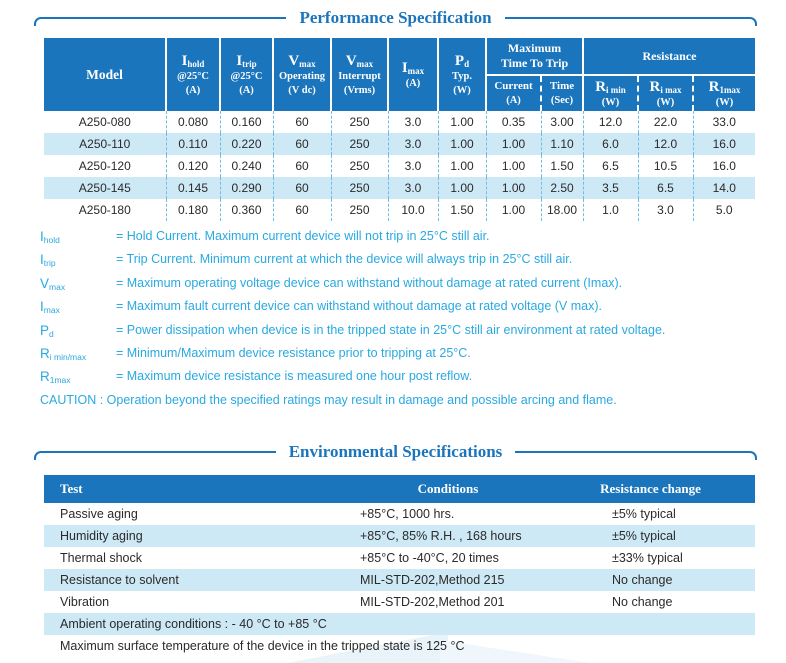  Describe the element at coordinates (50, 237) in the screenshot. I see `note-symbol: Ihold` at that location.